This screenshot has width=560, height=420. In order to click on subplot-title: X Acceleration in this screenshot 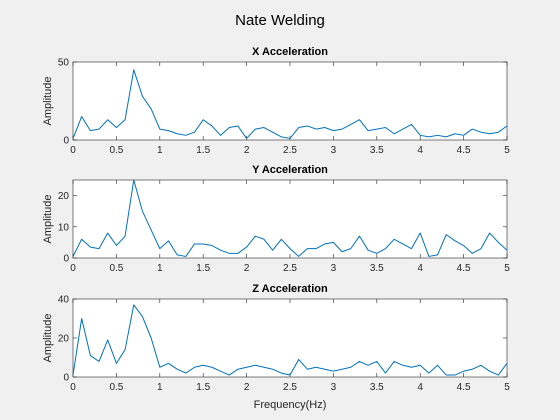, I will do `click(290, 52)`.